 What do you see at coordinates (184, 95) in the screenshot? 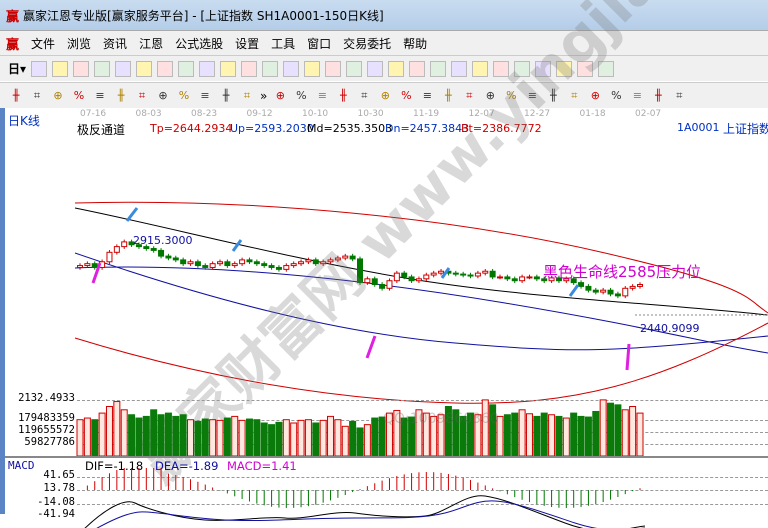
I see `lines-icon: %` at bounding box center [184, 95].